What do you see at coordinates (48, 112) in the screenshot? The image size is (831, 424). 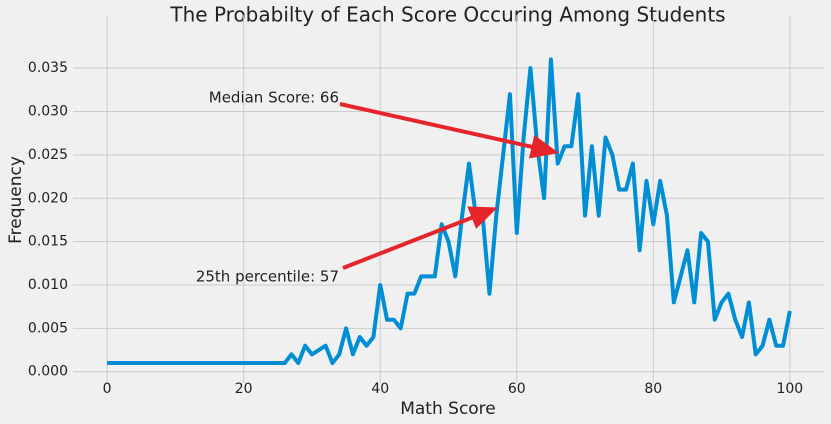 I see `y-tick-label: 0.030` at bounding box center [48, 112].